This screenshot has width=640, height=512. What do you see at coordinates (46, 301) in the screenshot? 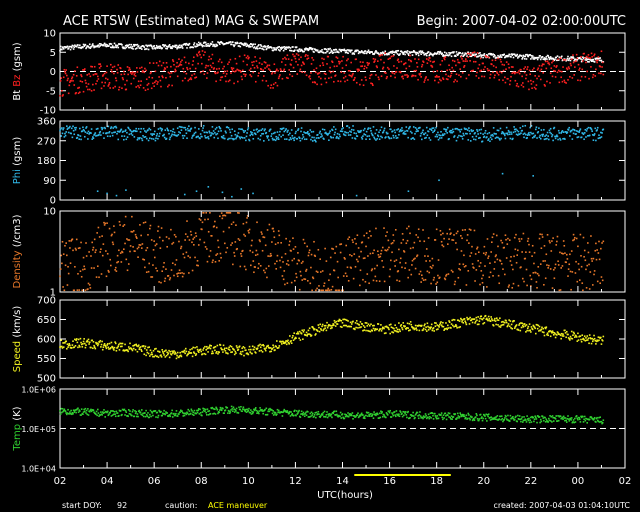
I see `y-tick-label-speed-4: 700` at bounding box center [46, 301].